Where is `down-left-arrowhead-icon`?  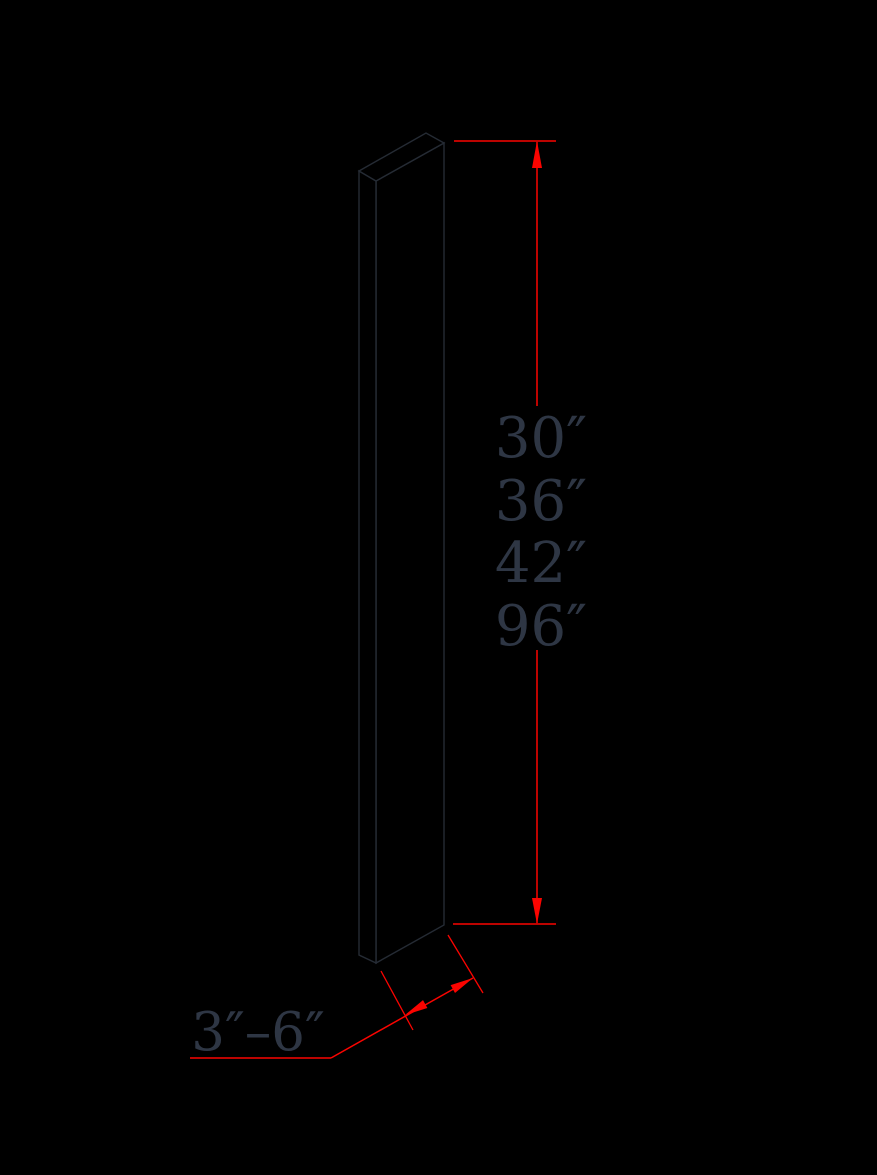
down-left-arrowhead-icon is located at coordinates (416, 1007).